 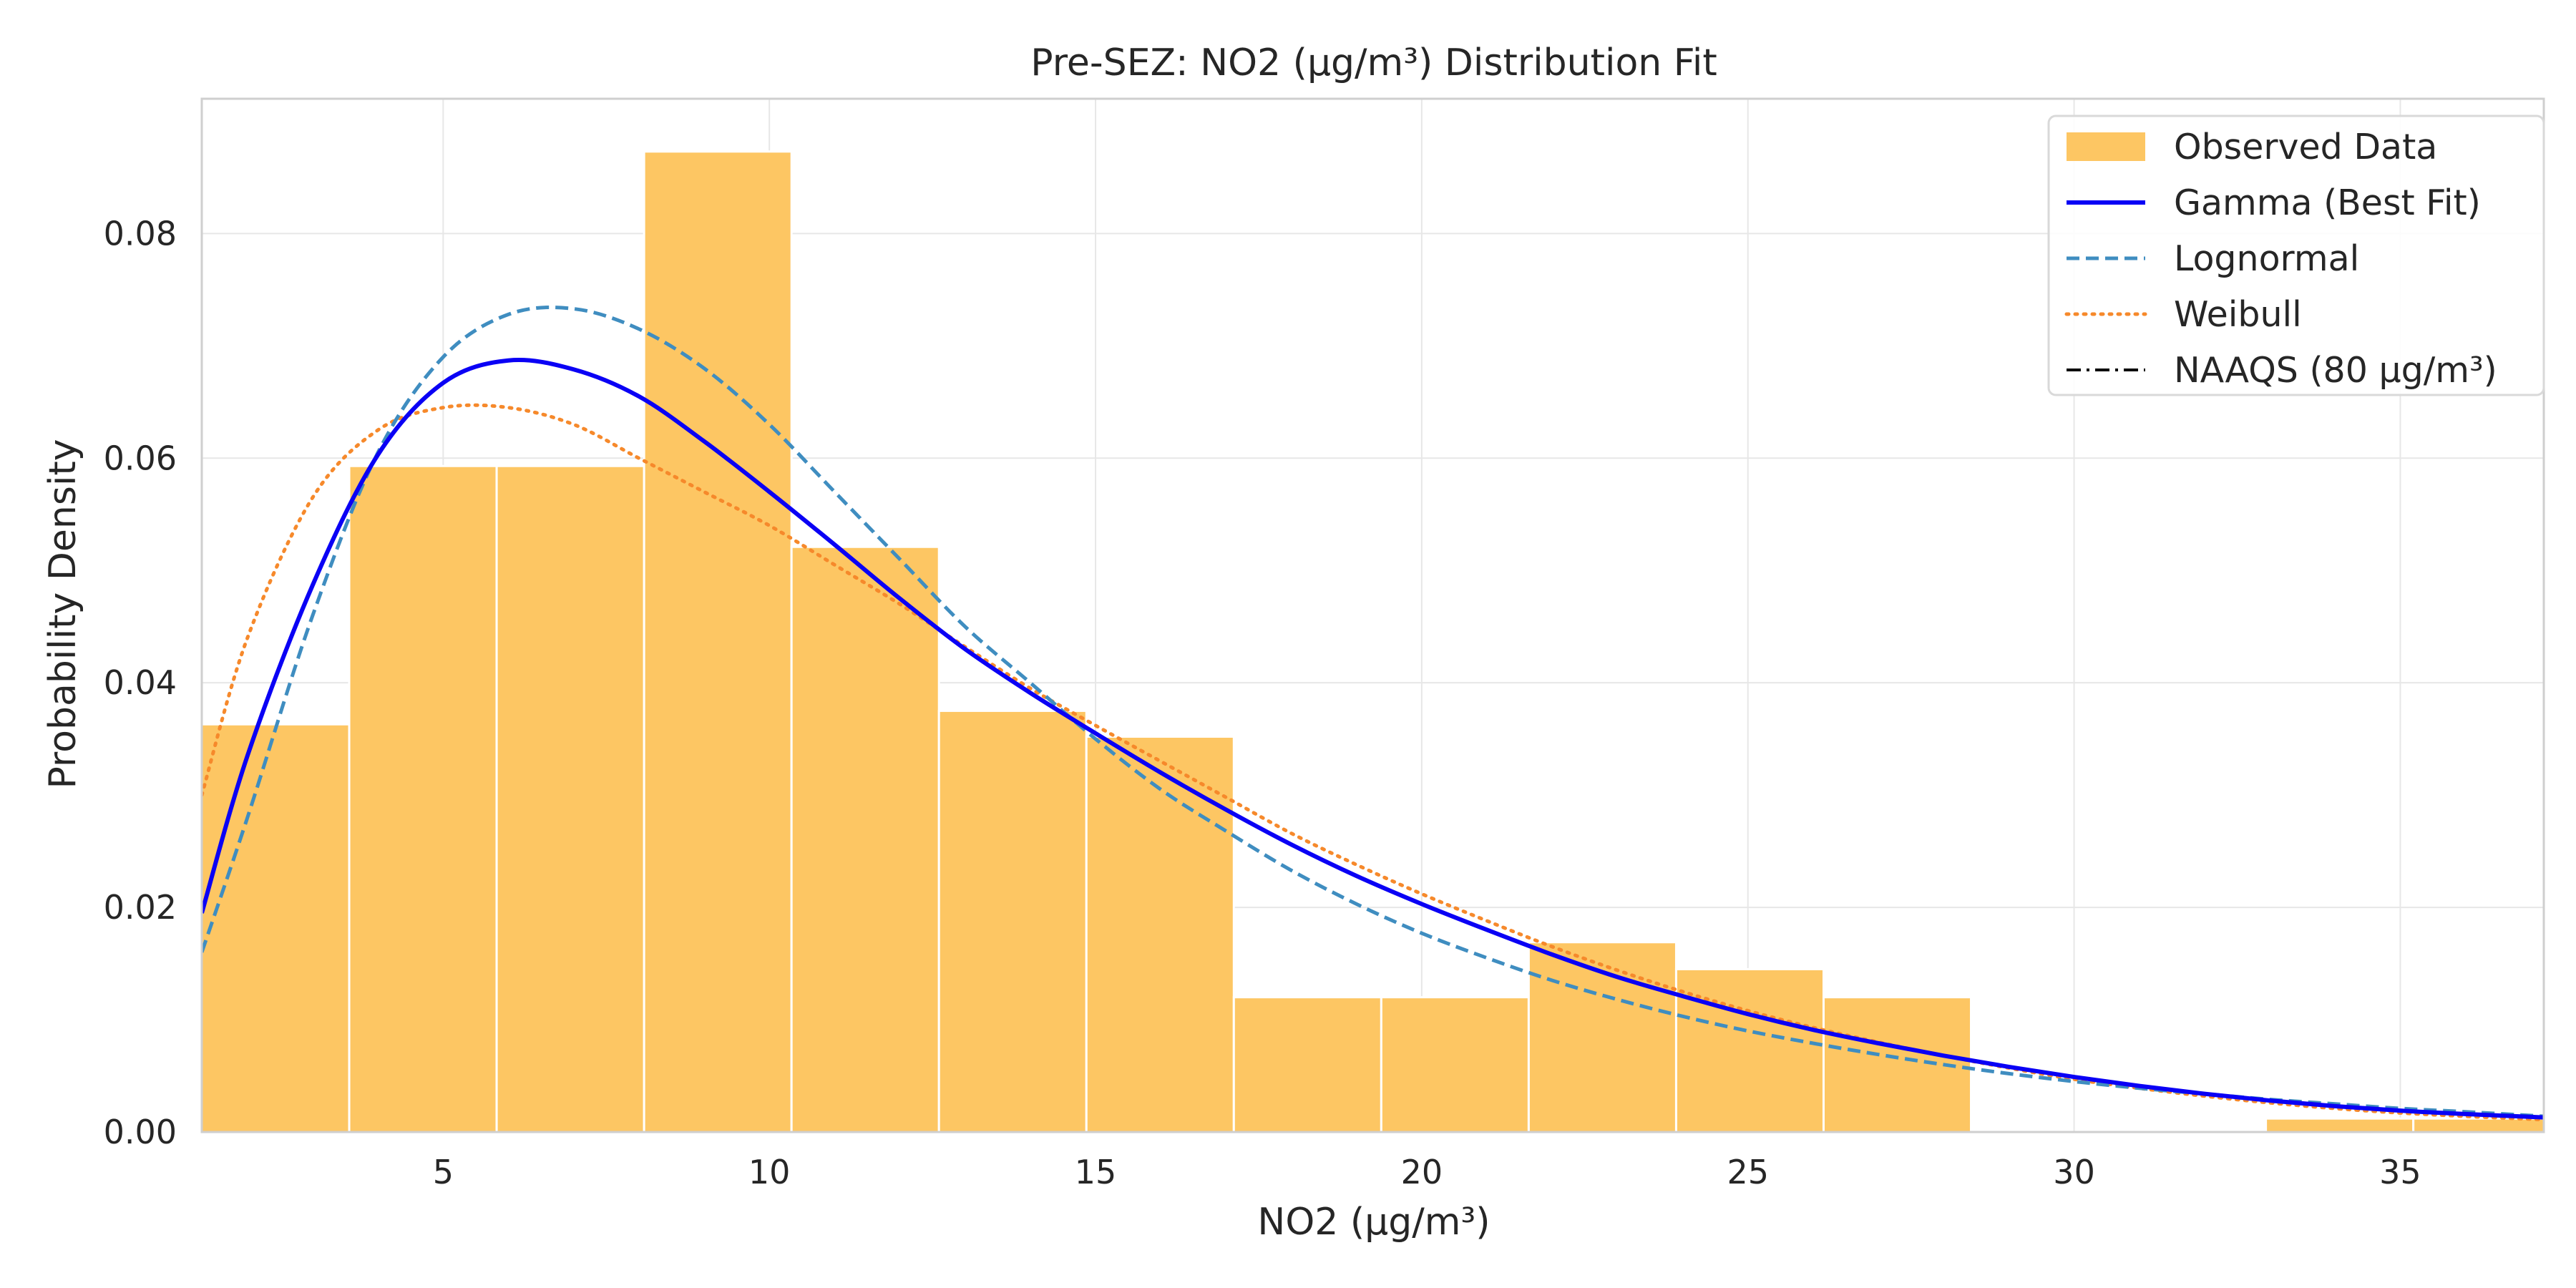 I want to click on y-tick-label: 0.06, so click(x=140, y=458).